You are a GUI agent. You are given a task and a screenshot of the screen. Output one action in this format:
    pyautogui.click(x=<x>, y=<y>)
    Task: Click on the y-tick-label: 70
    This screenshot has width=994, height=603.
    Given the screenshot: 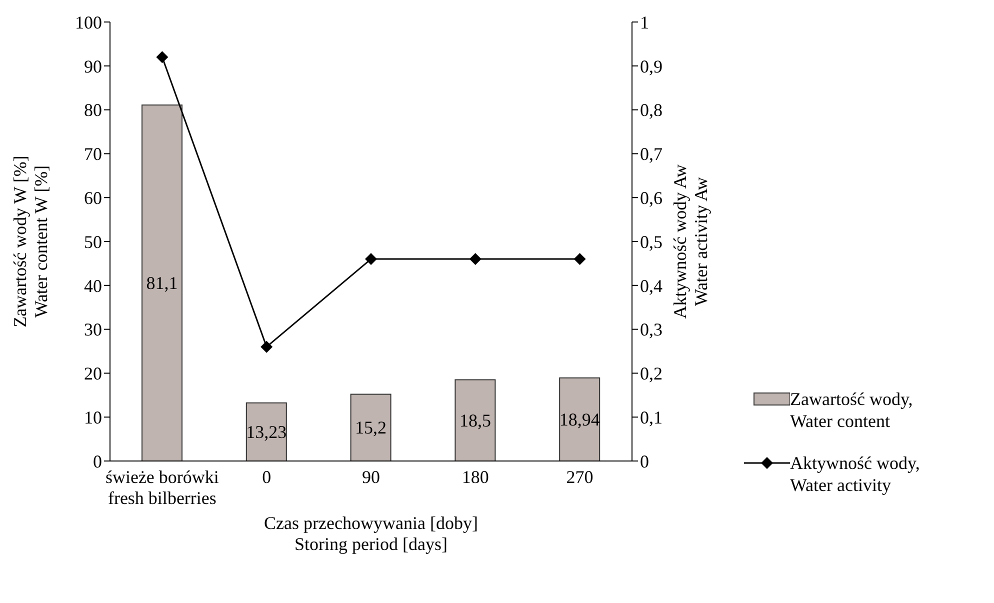 What is the action you would take?
    pyautogui.click(x=93, y=154)
    